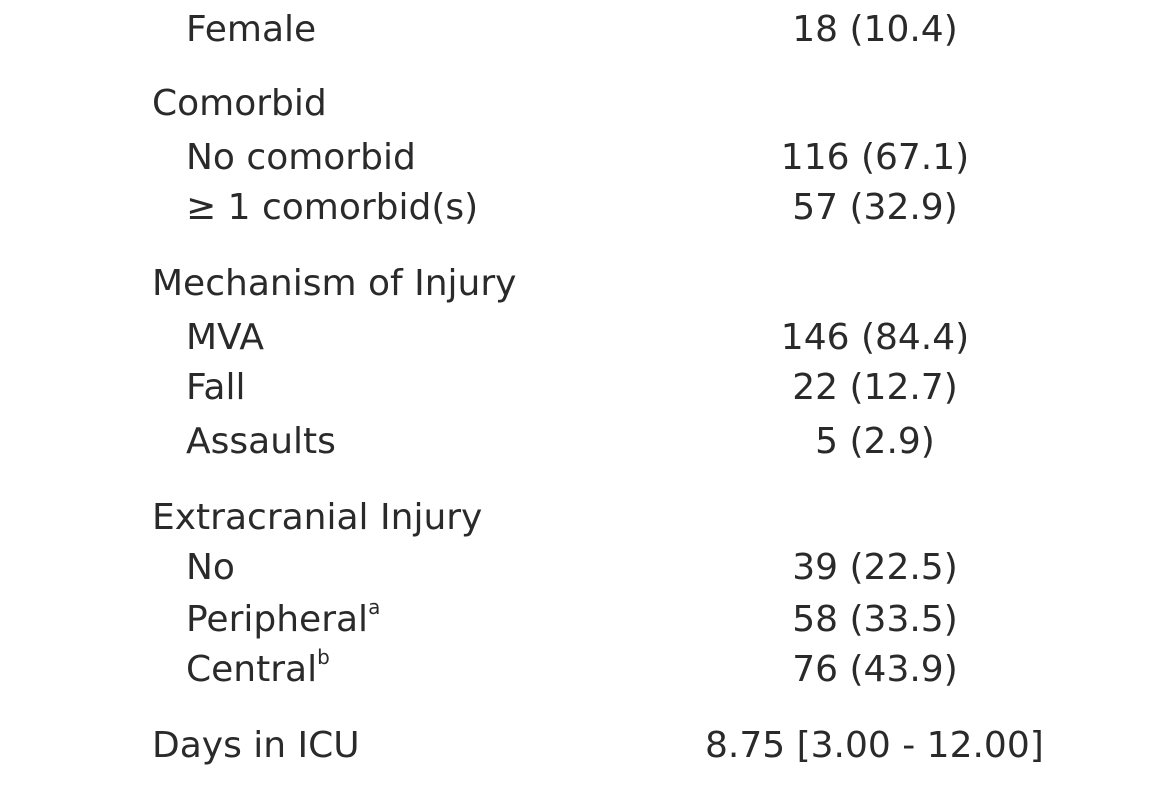 The height and width of the screenshot is (800, 1170). I want to click on section-header: Comorbid, so click(585, 104).